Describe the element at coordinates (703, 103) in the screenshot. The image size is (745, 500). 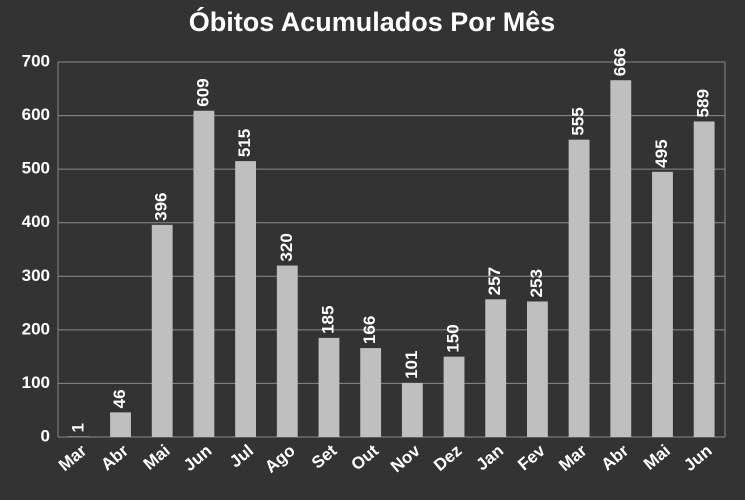
I see `data-label: 589` at that location.